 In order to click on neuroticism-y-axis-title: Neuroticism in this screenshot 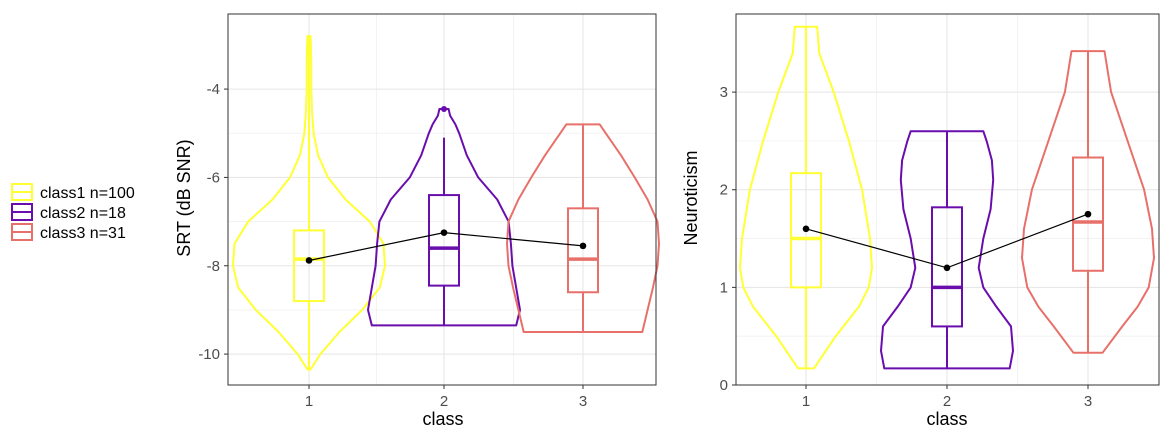, I will do `click(691, 197)`.